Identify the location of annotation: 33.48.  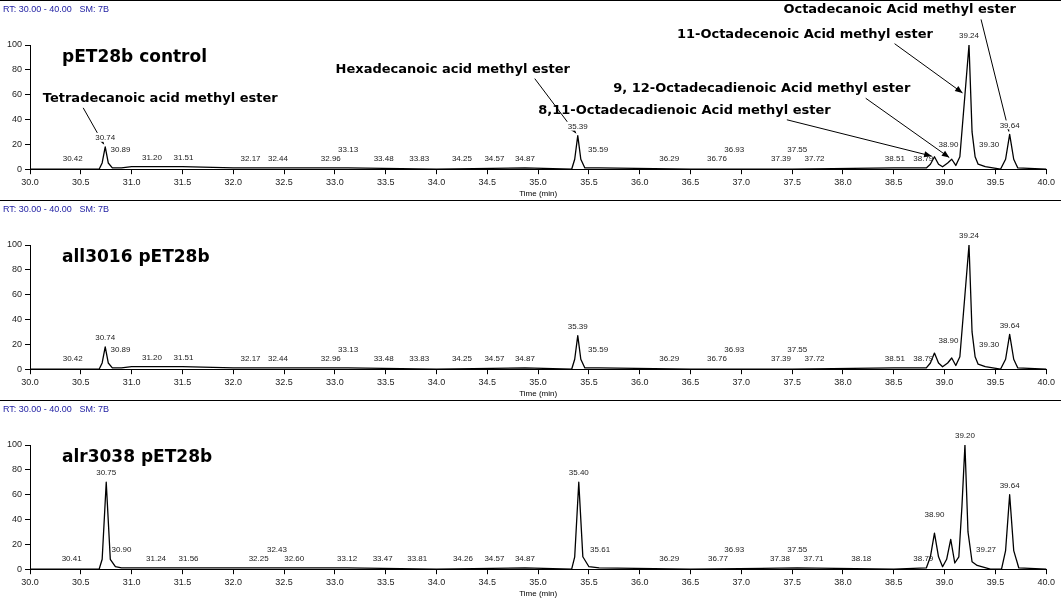
(384, 159).